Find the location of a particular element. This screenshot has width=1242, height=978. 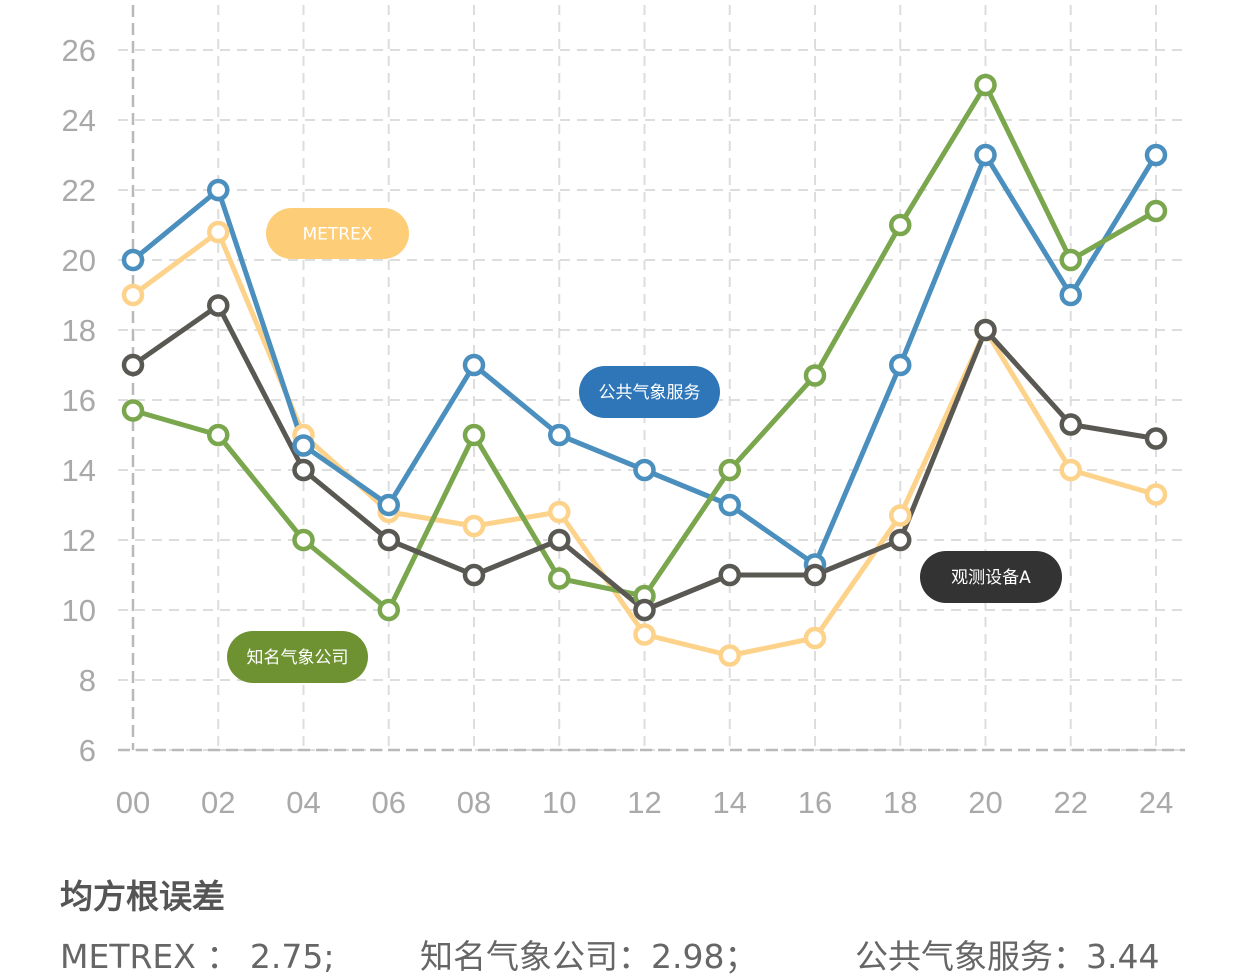

x-tick-label: 04 is located at coordinates (303, 802).